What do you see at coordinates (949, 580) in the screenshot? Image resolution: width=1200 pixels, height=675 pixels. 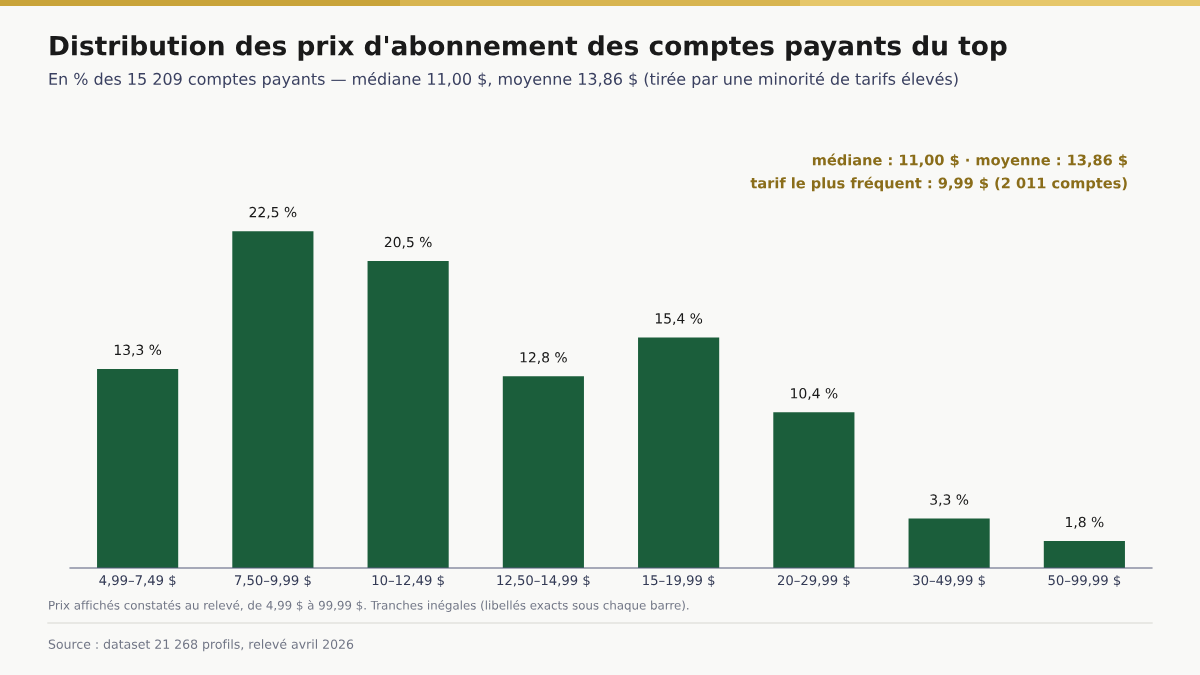 I see `x-tick-label: 30–49,99 $` at bounding box center [949, 580].